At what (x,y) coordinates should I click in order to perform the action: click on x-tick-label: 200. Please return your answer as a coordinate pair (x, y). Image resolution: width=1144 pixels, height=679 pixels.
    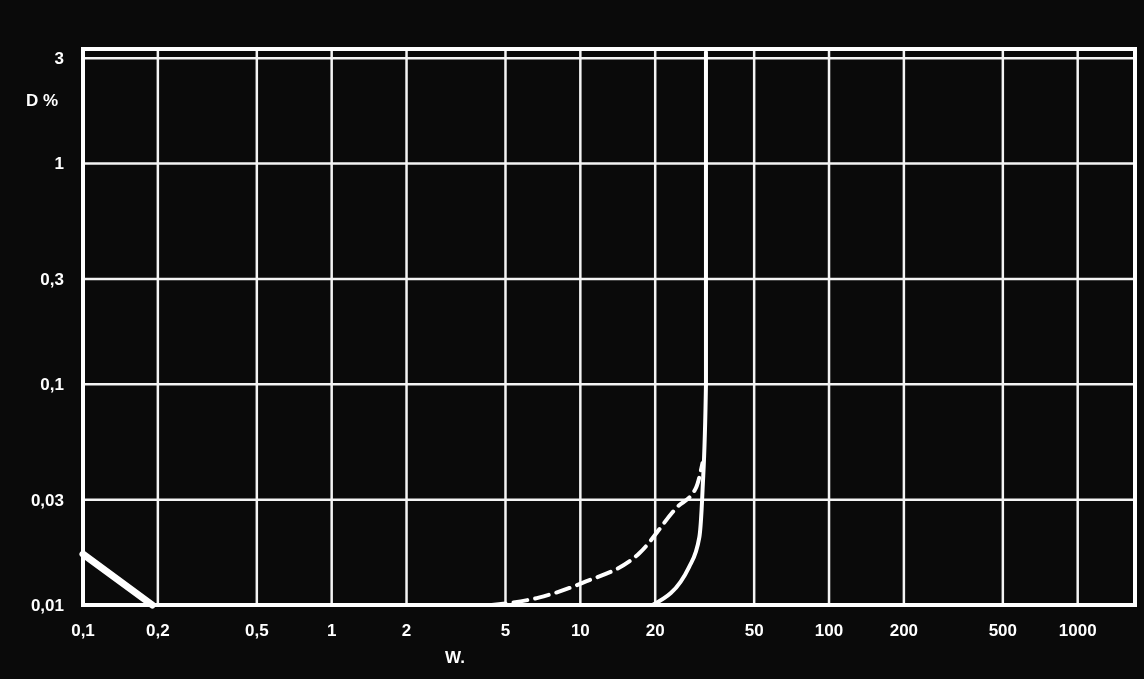
    Looking at the image, I should click on (904, 630).